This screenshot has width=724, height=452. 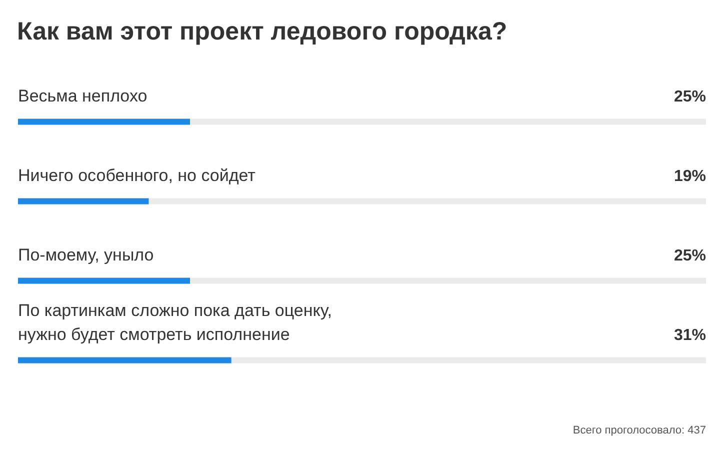 What do you see at coordinates (262, 32) in the screenshot?
I see `chart-title: Как вам этот проект ледового городка?` at bounding box center [262, 32].